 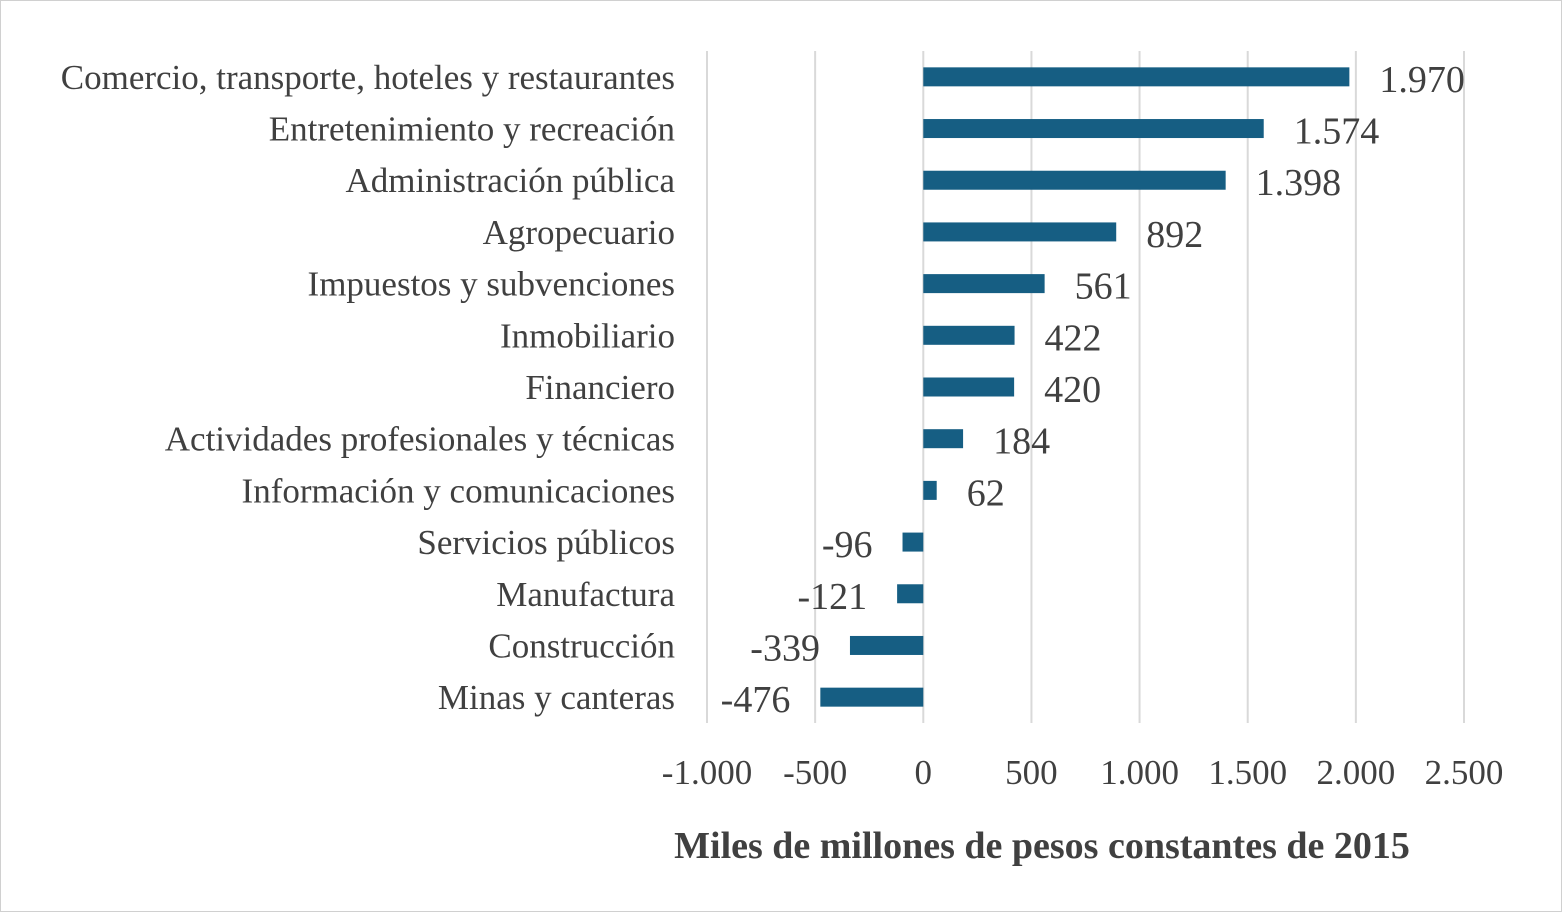 I want to click on data-label: 422, so click(x=1073, y=338).